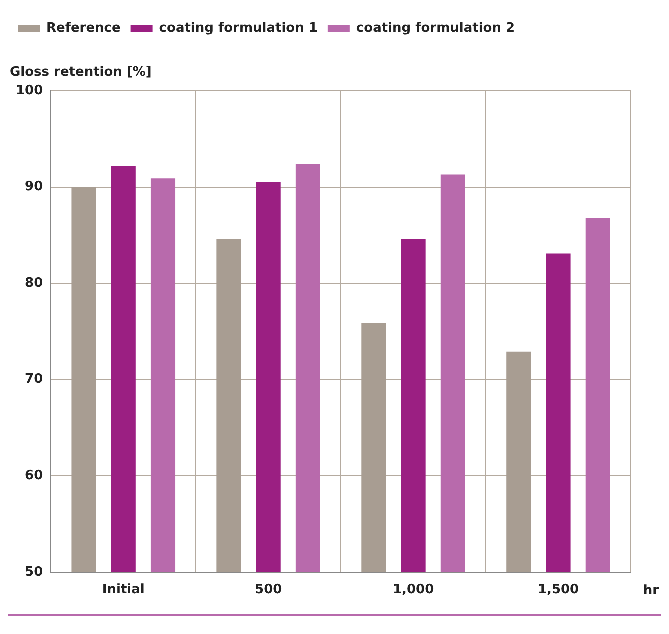 Image resolution: width=669 pixels, height=634 pixels. I want to click on x-tick-label: 1,000, so click(413, 590).